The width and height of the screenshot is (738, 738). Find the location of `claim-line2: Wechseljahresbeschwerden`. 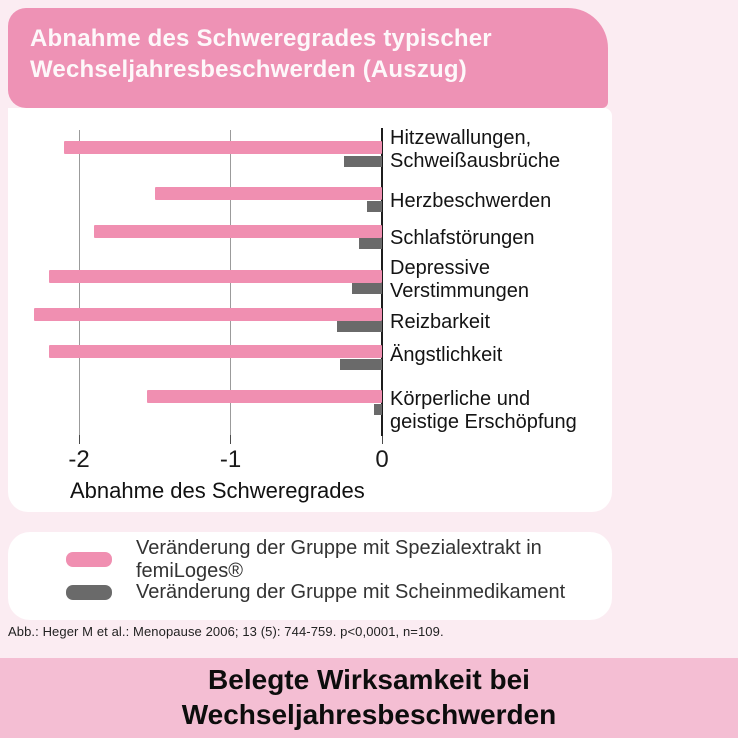

claim-line2: Wechseljahresbeschwerden is located at coordinates (369, 714).